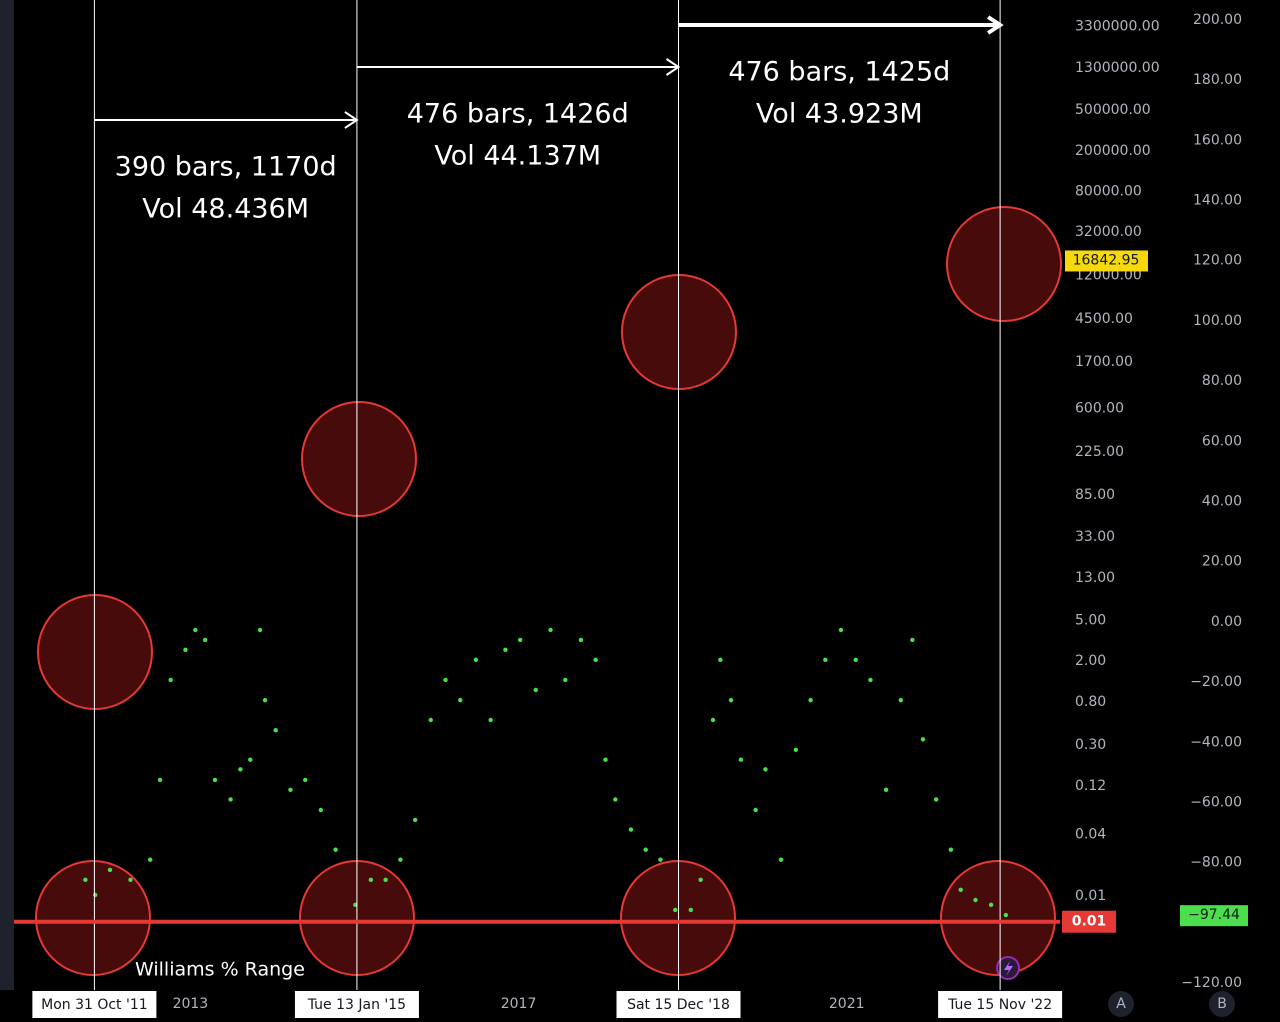  What do you see at coordinates (1104, 362) in the screenshot?
I see `y-tick-label: 1700.00` at bounding box center [1104, 362].